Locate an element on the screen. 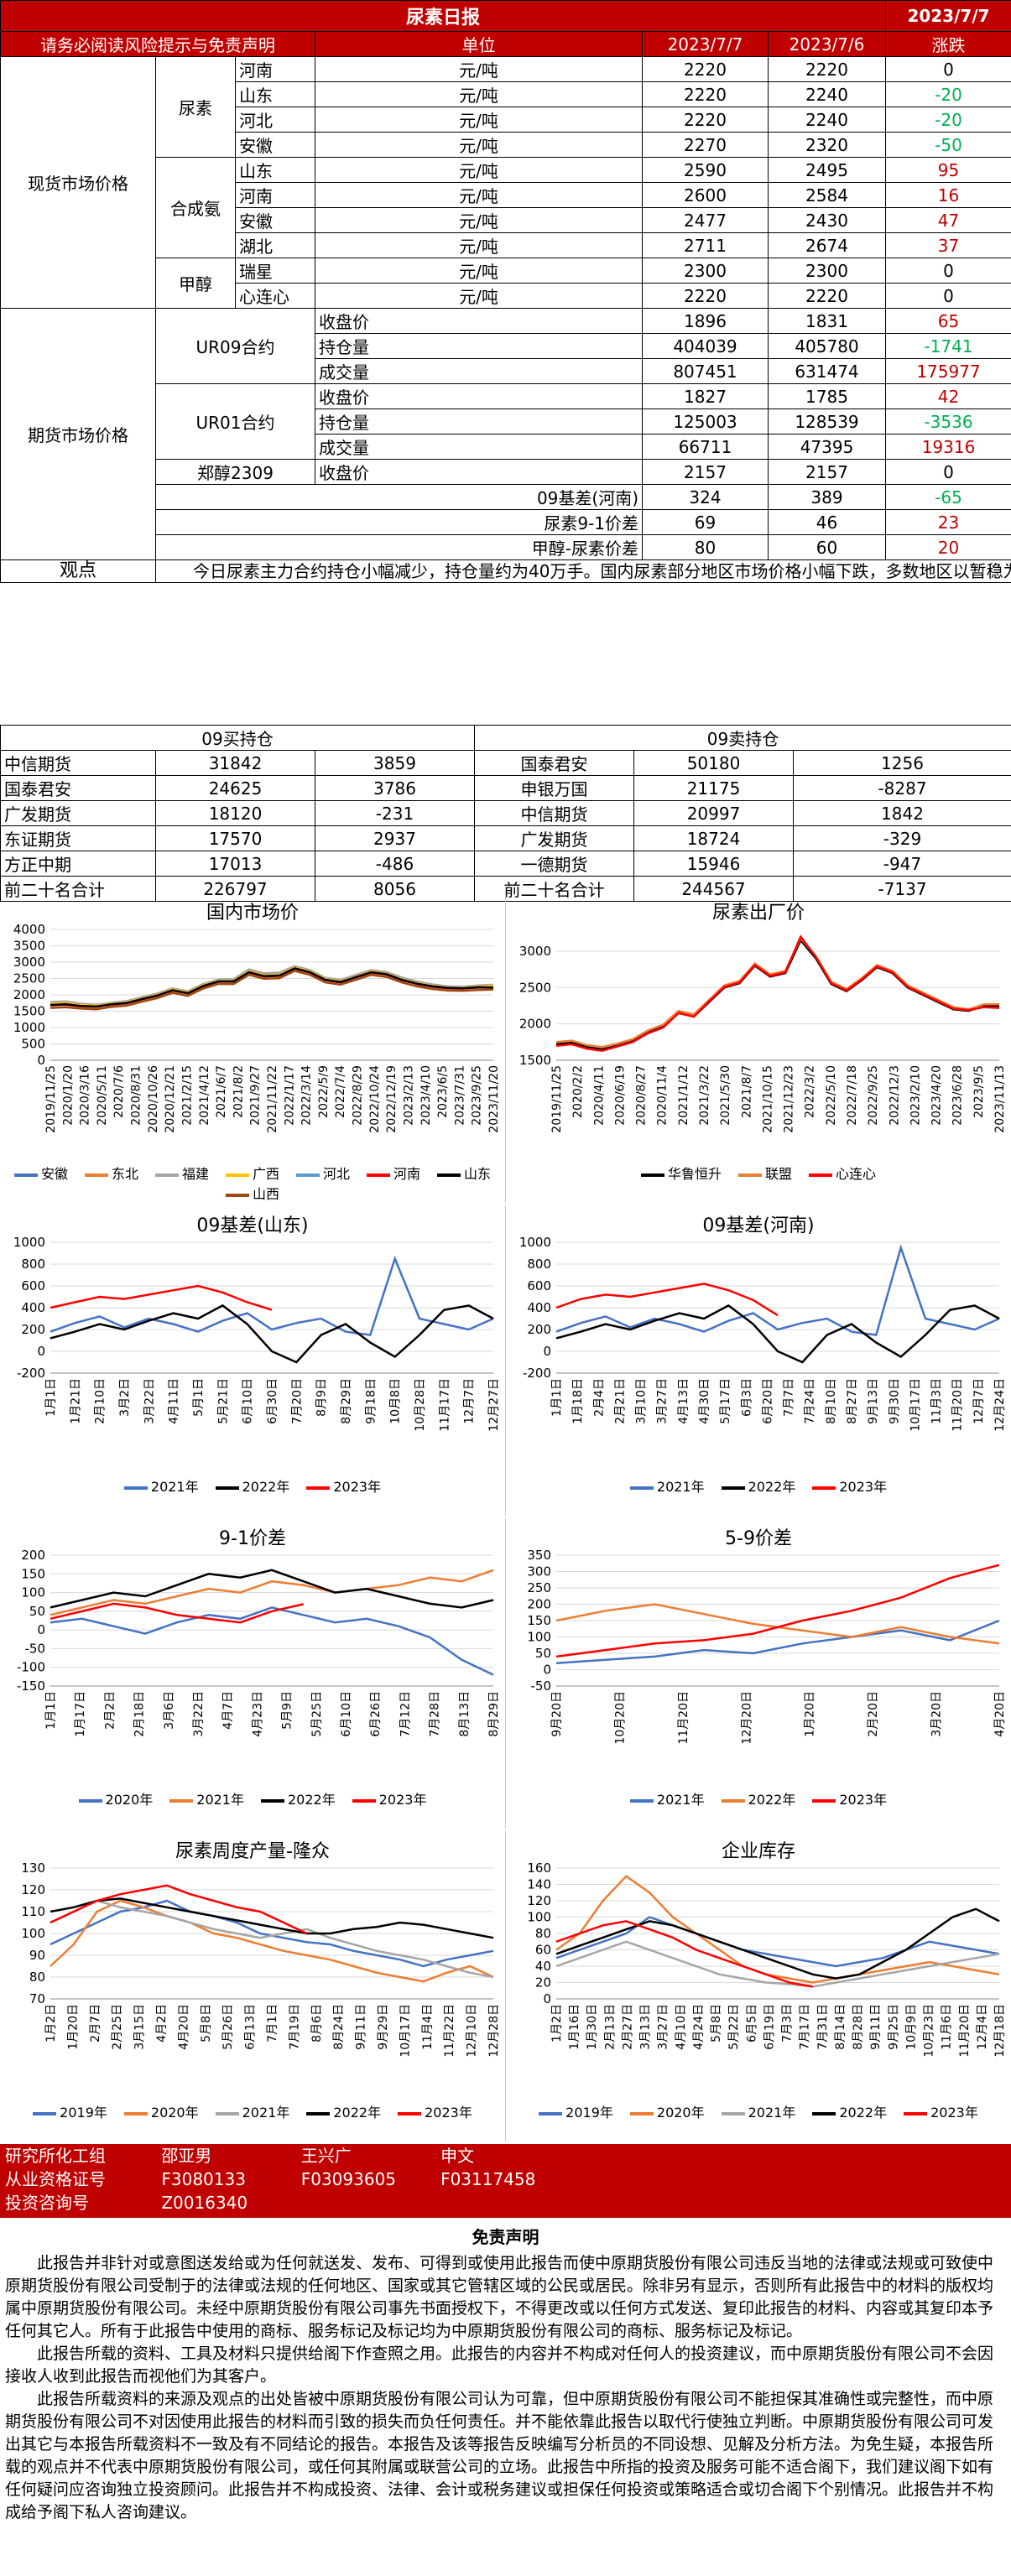 The width and height of the screenshot is (1011, 2576). buy-broker: 方正中期 is located at coordinates (78, 864).